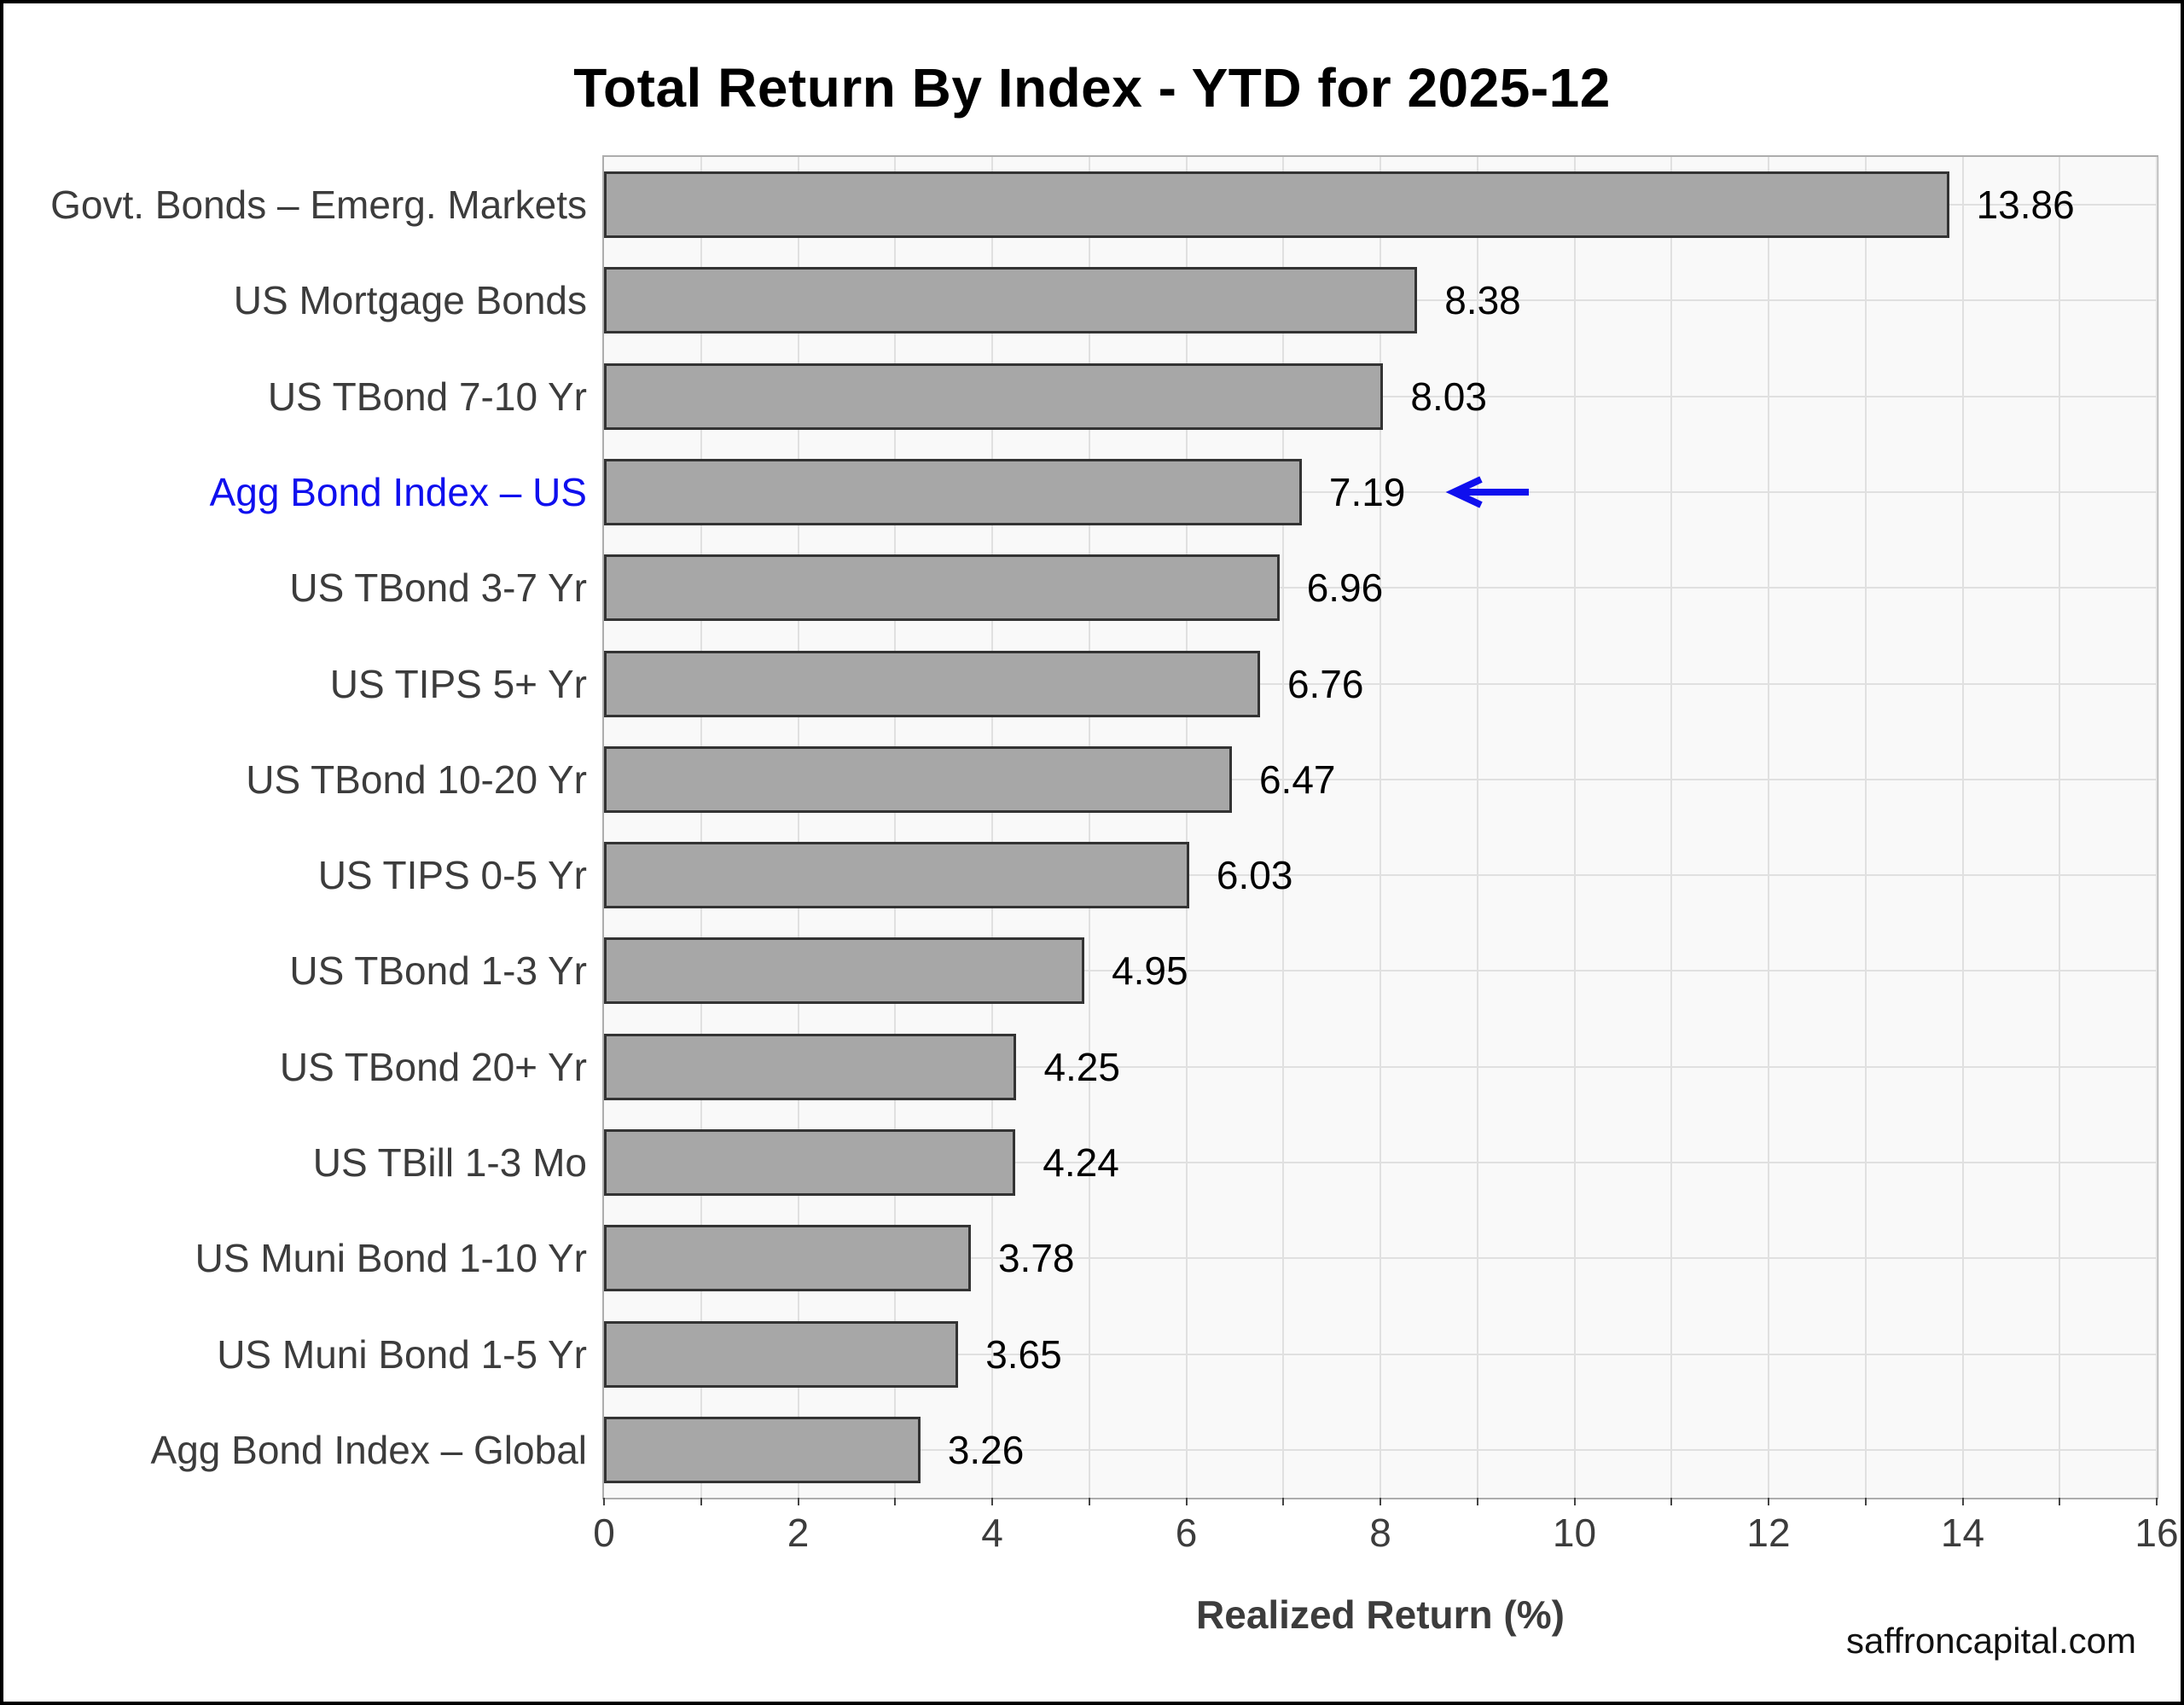  I want to click on value-label: 3.78, so click(1036, 1258).